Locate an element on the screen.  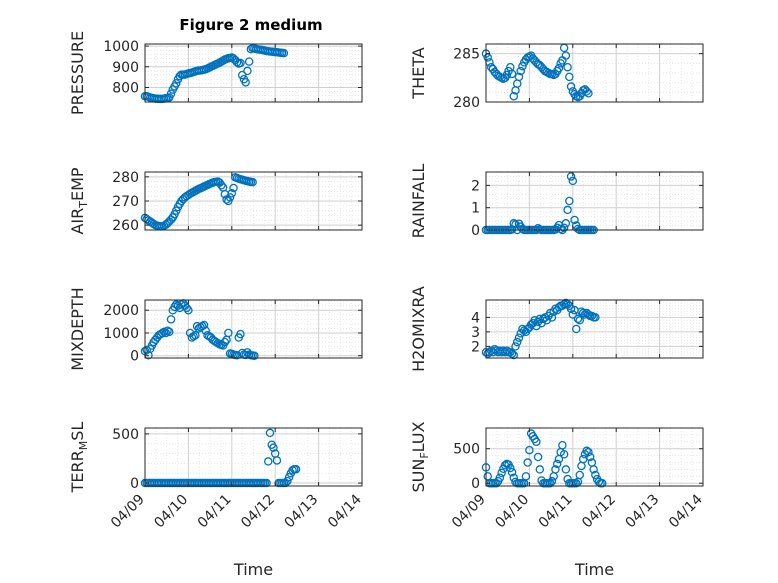
figure-title: Figure 2 medium is located at coordinates (250, 25).